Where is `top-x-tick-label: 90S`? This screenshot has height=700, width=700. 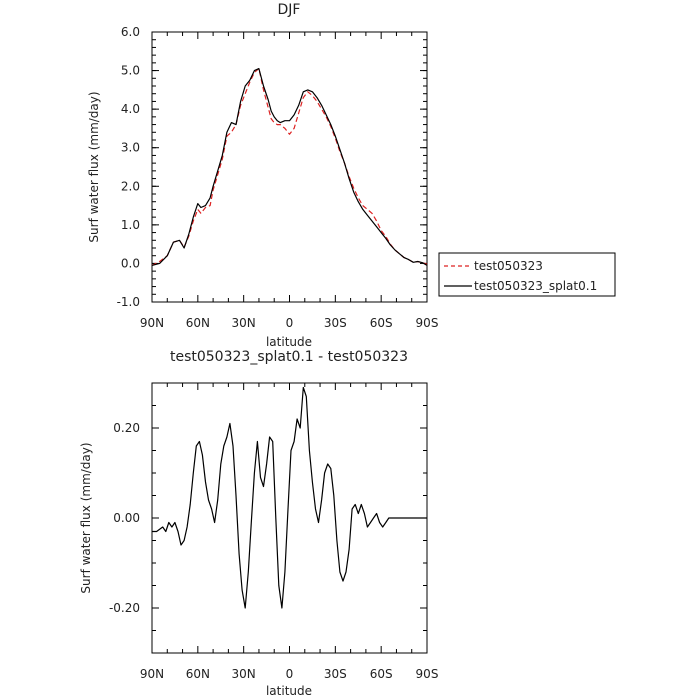
top-x-tick-label: 90S is located at coordinates (427, 323).